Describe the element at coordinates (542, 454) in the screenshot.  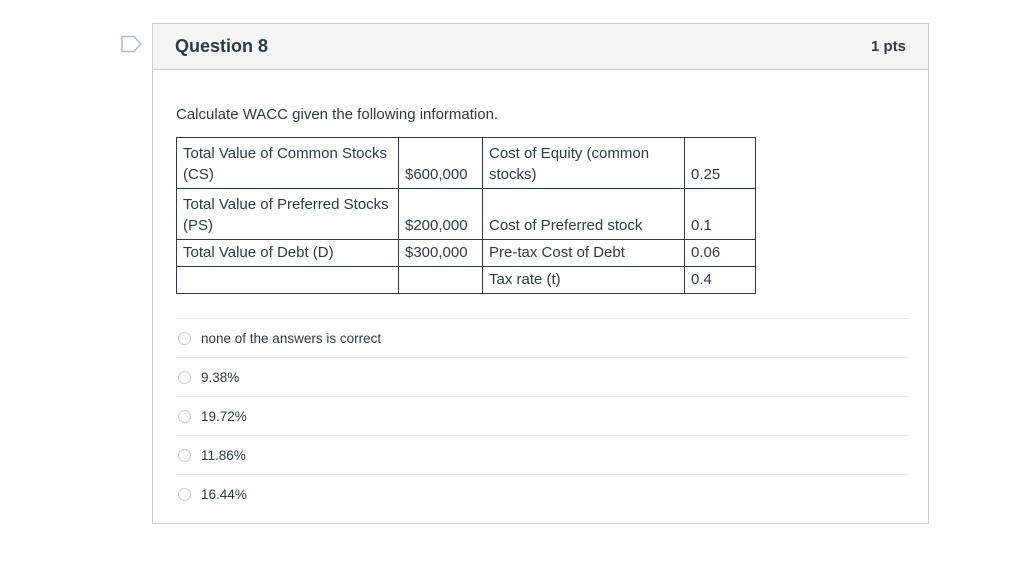
I see `answer-option-1186: 11.86%` at that location.